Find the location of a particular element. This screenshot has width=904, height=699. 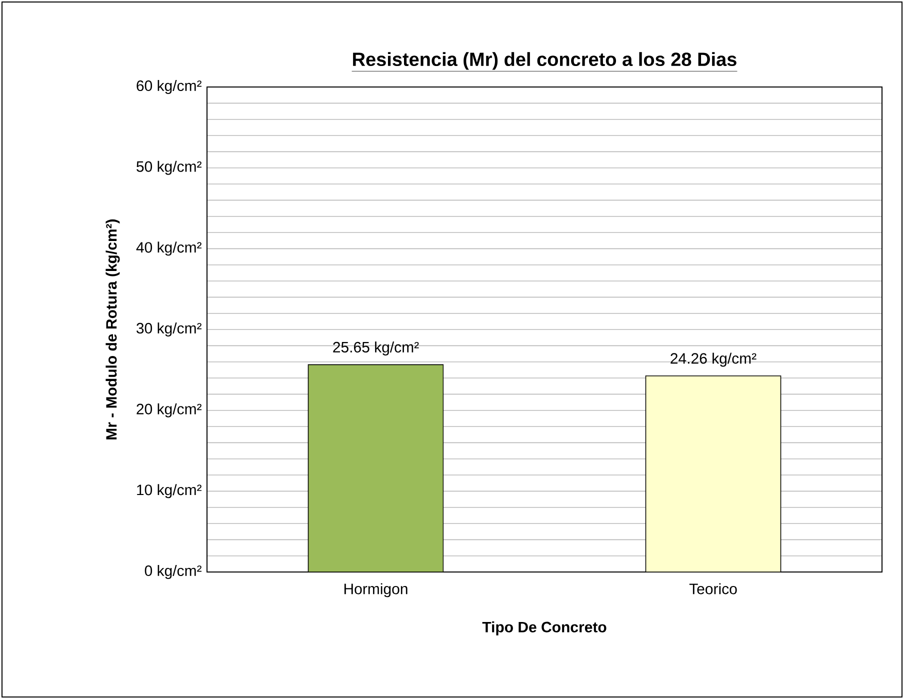

y-tick-label: 60 kg/cm² is located at coordinates (169, 87).